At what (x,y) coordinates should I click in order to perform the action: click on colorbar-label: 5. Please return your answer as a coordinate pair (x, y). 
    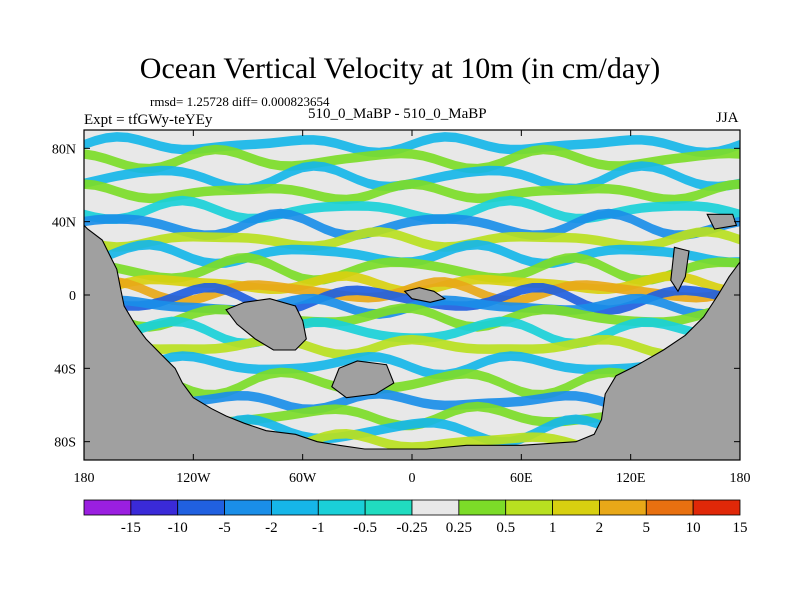
    Looking at the image, I should click on (647, 528).